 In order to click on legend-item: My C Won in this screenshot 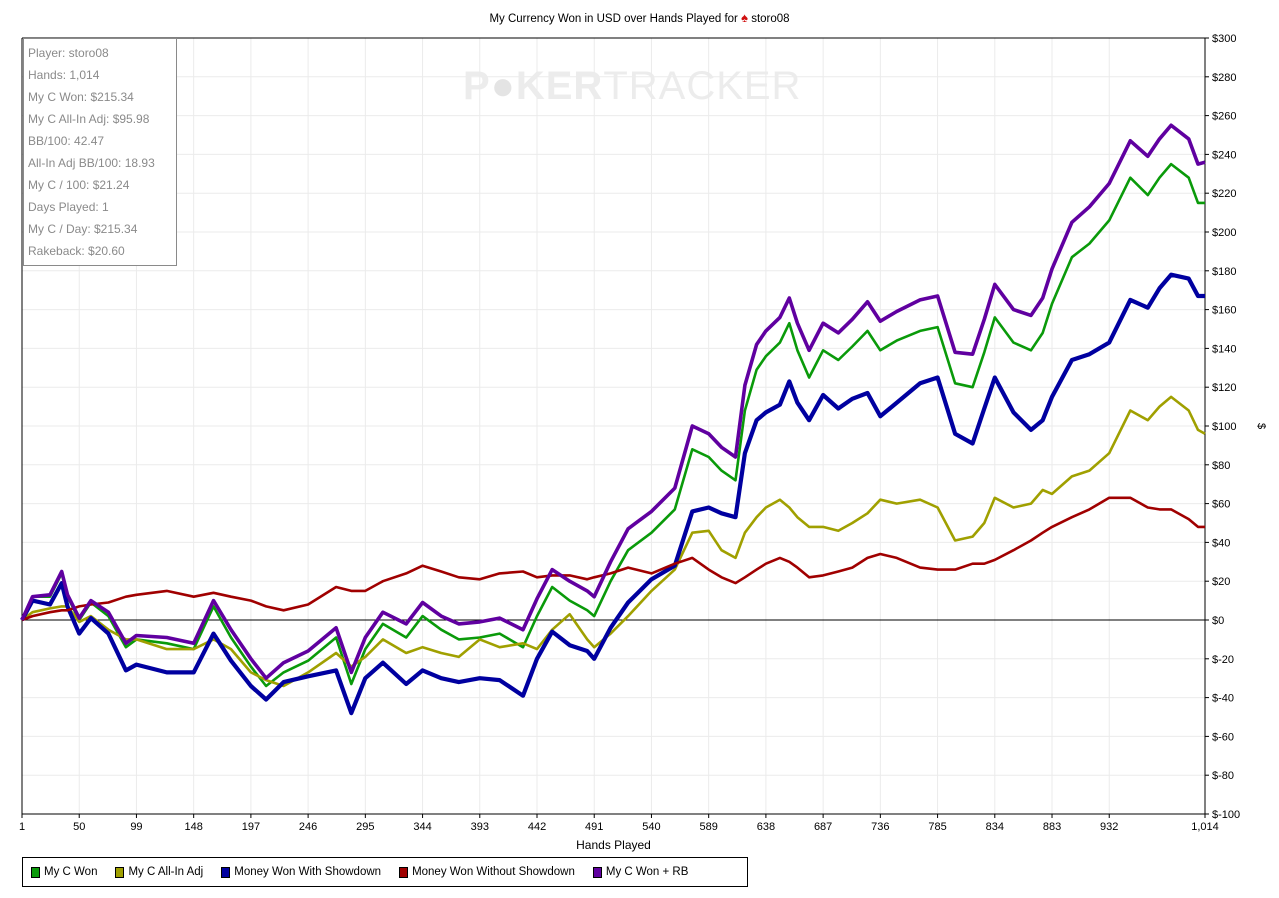, I will do `click(64, 872)`.